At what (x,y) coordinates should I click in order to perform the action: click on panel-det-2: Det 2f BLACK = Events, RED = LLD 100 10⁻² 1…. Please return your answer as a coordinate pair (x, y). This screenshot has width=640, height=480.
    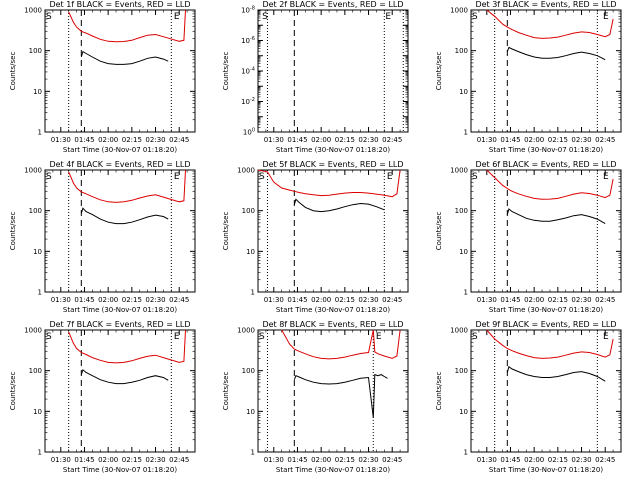
    Looking at the image, I should click on (315, 77).